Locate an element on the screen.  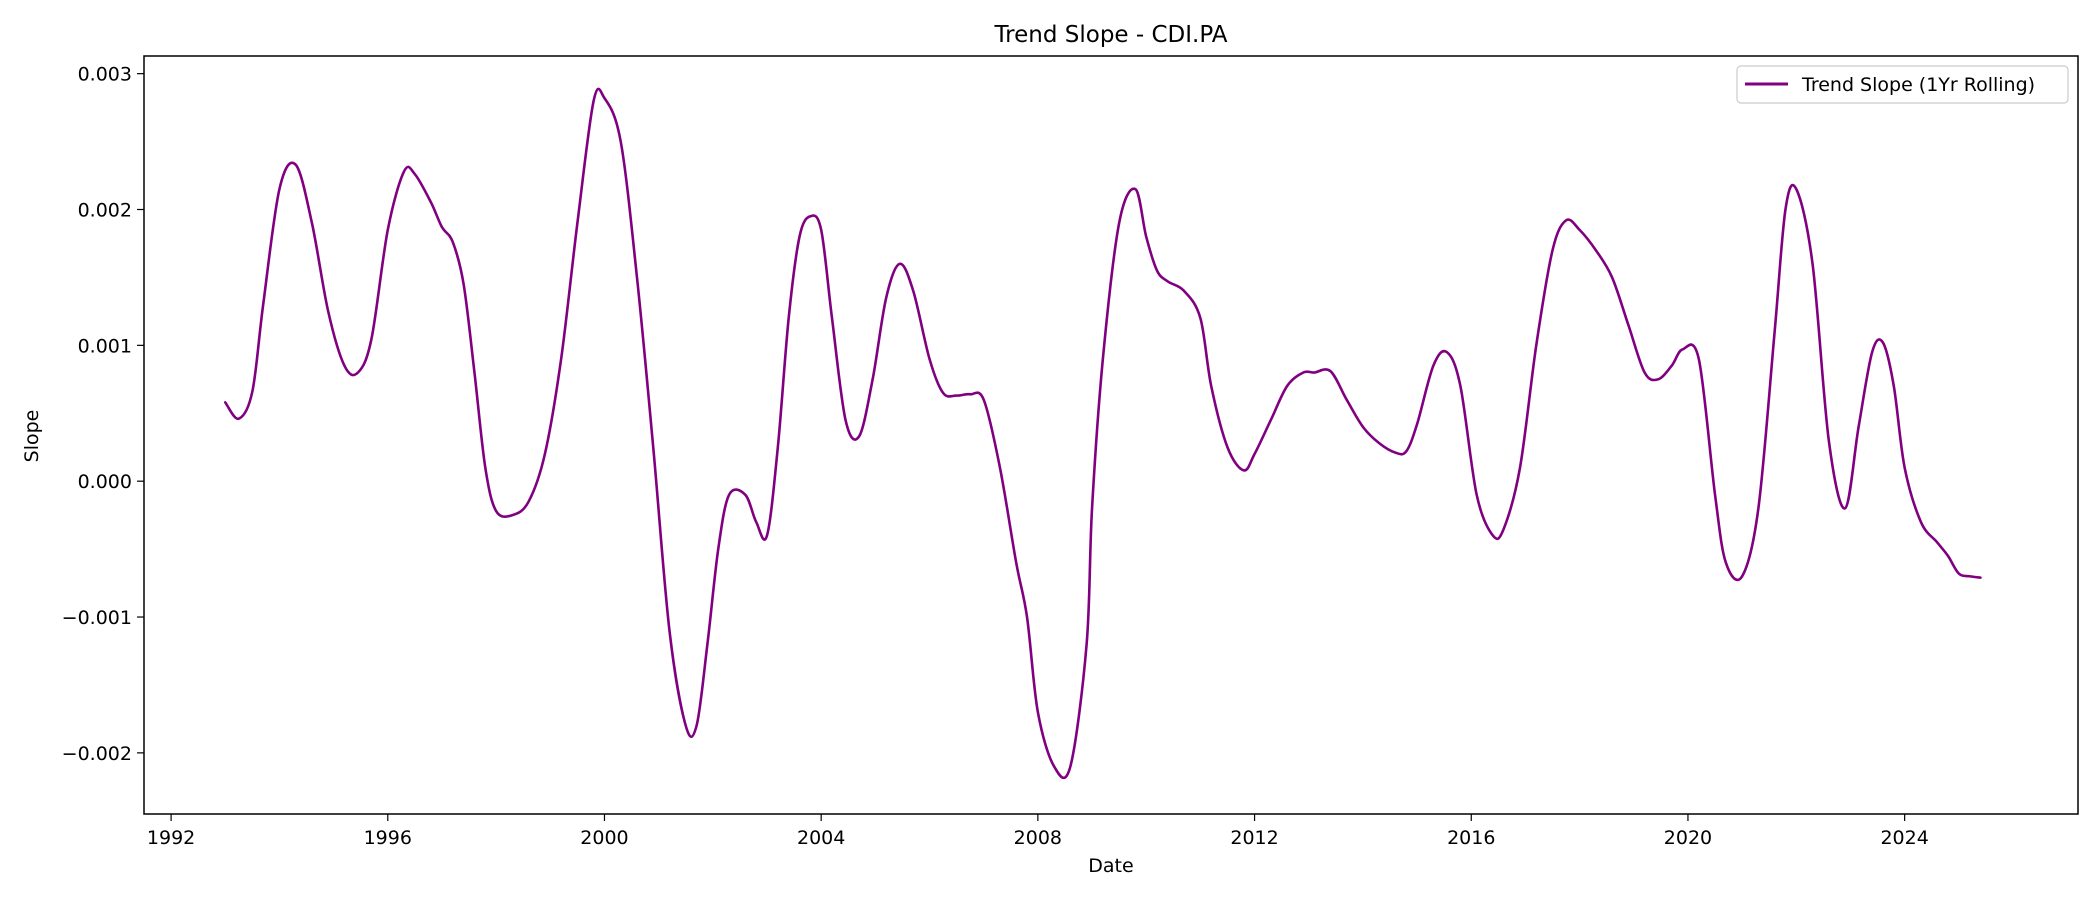
y-axis-ticks: −0.002 −0.001 0.000 0.001 0.002 0.003 is located at coordinates (103, 414).